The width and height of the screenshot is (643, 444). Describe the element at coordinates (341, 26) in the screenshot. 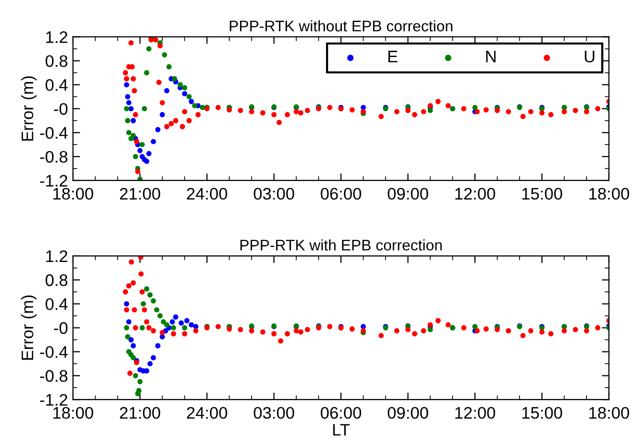

I see `chart-title: PPP-RTK without EPB correction` at that location.